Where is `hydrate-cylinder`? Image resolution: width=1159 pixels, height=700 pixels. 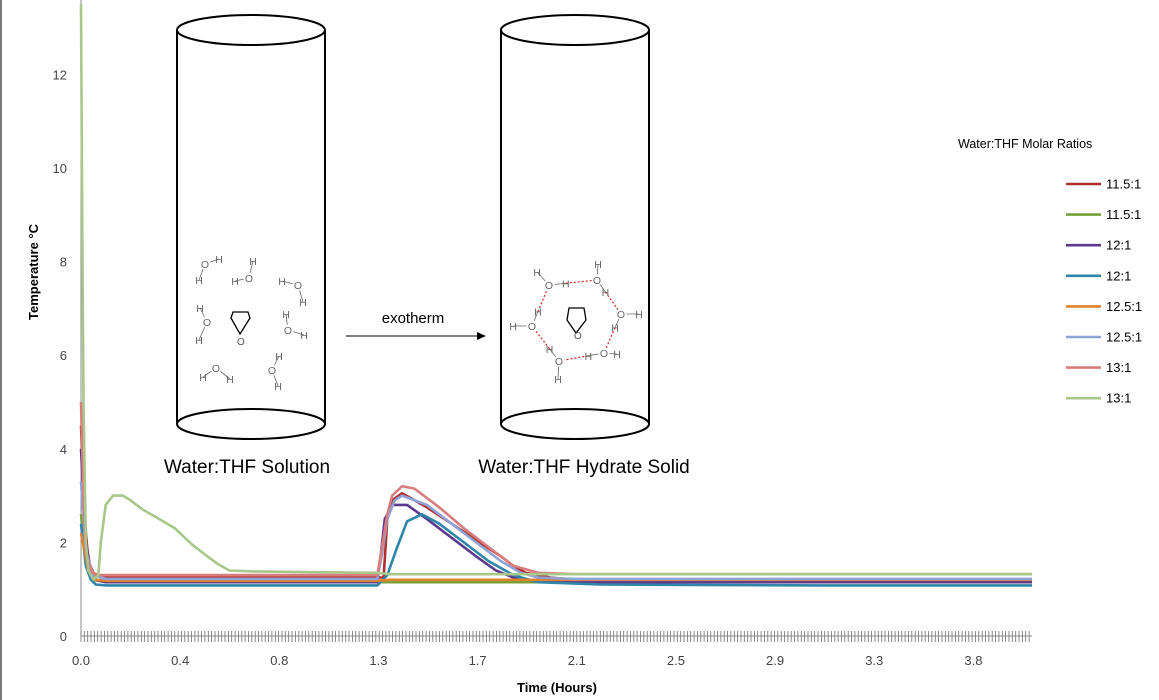
hydrate-cylinder is located at coordinates (575, 227).